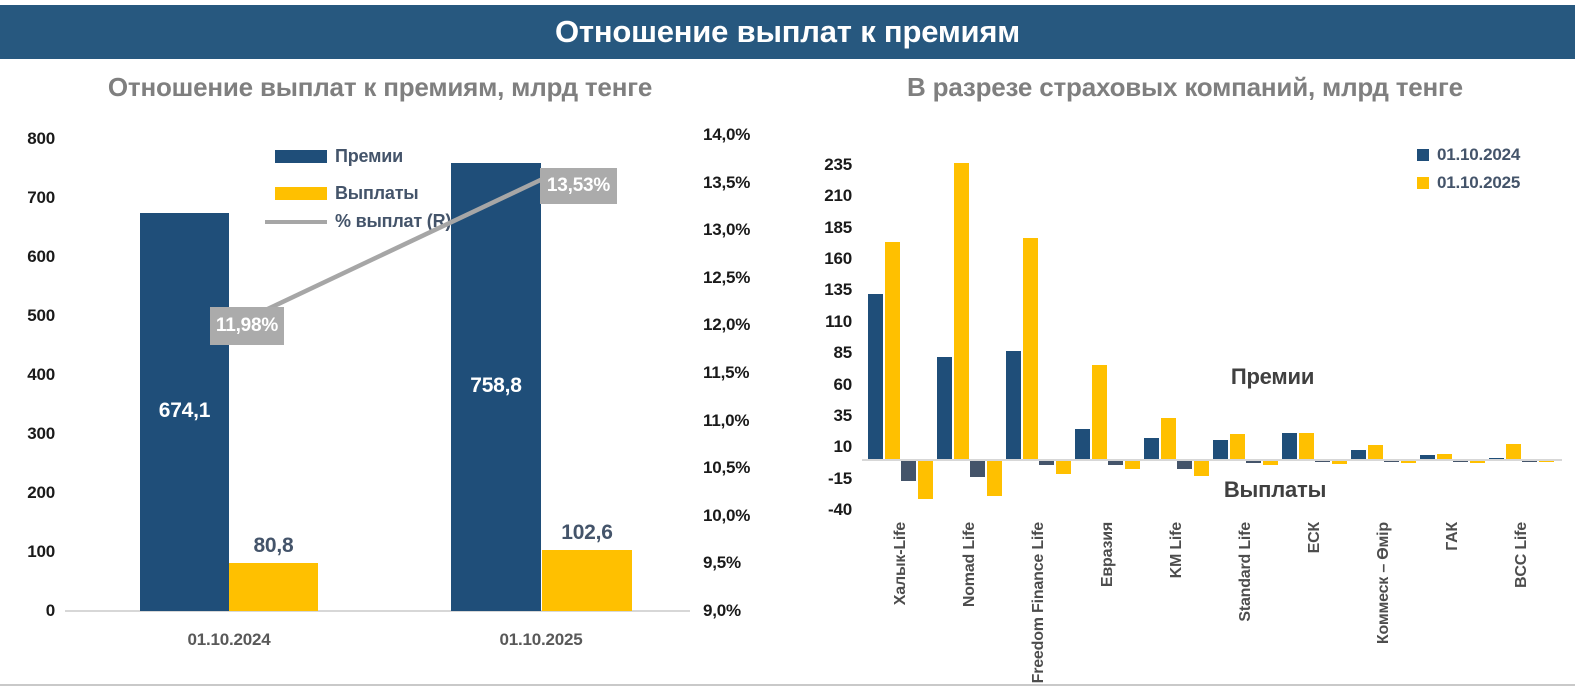  I want to click on legend-2025-square-icon, so click(1423, 183).